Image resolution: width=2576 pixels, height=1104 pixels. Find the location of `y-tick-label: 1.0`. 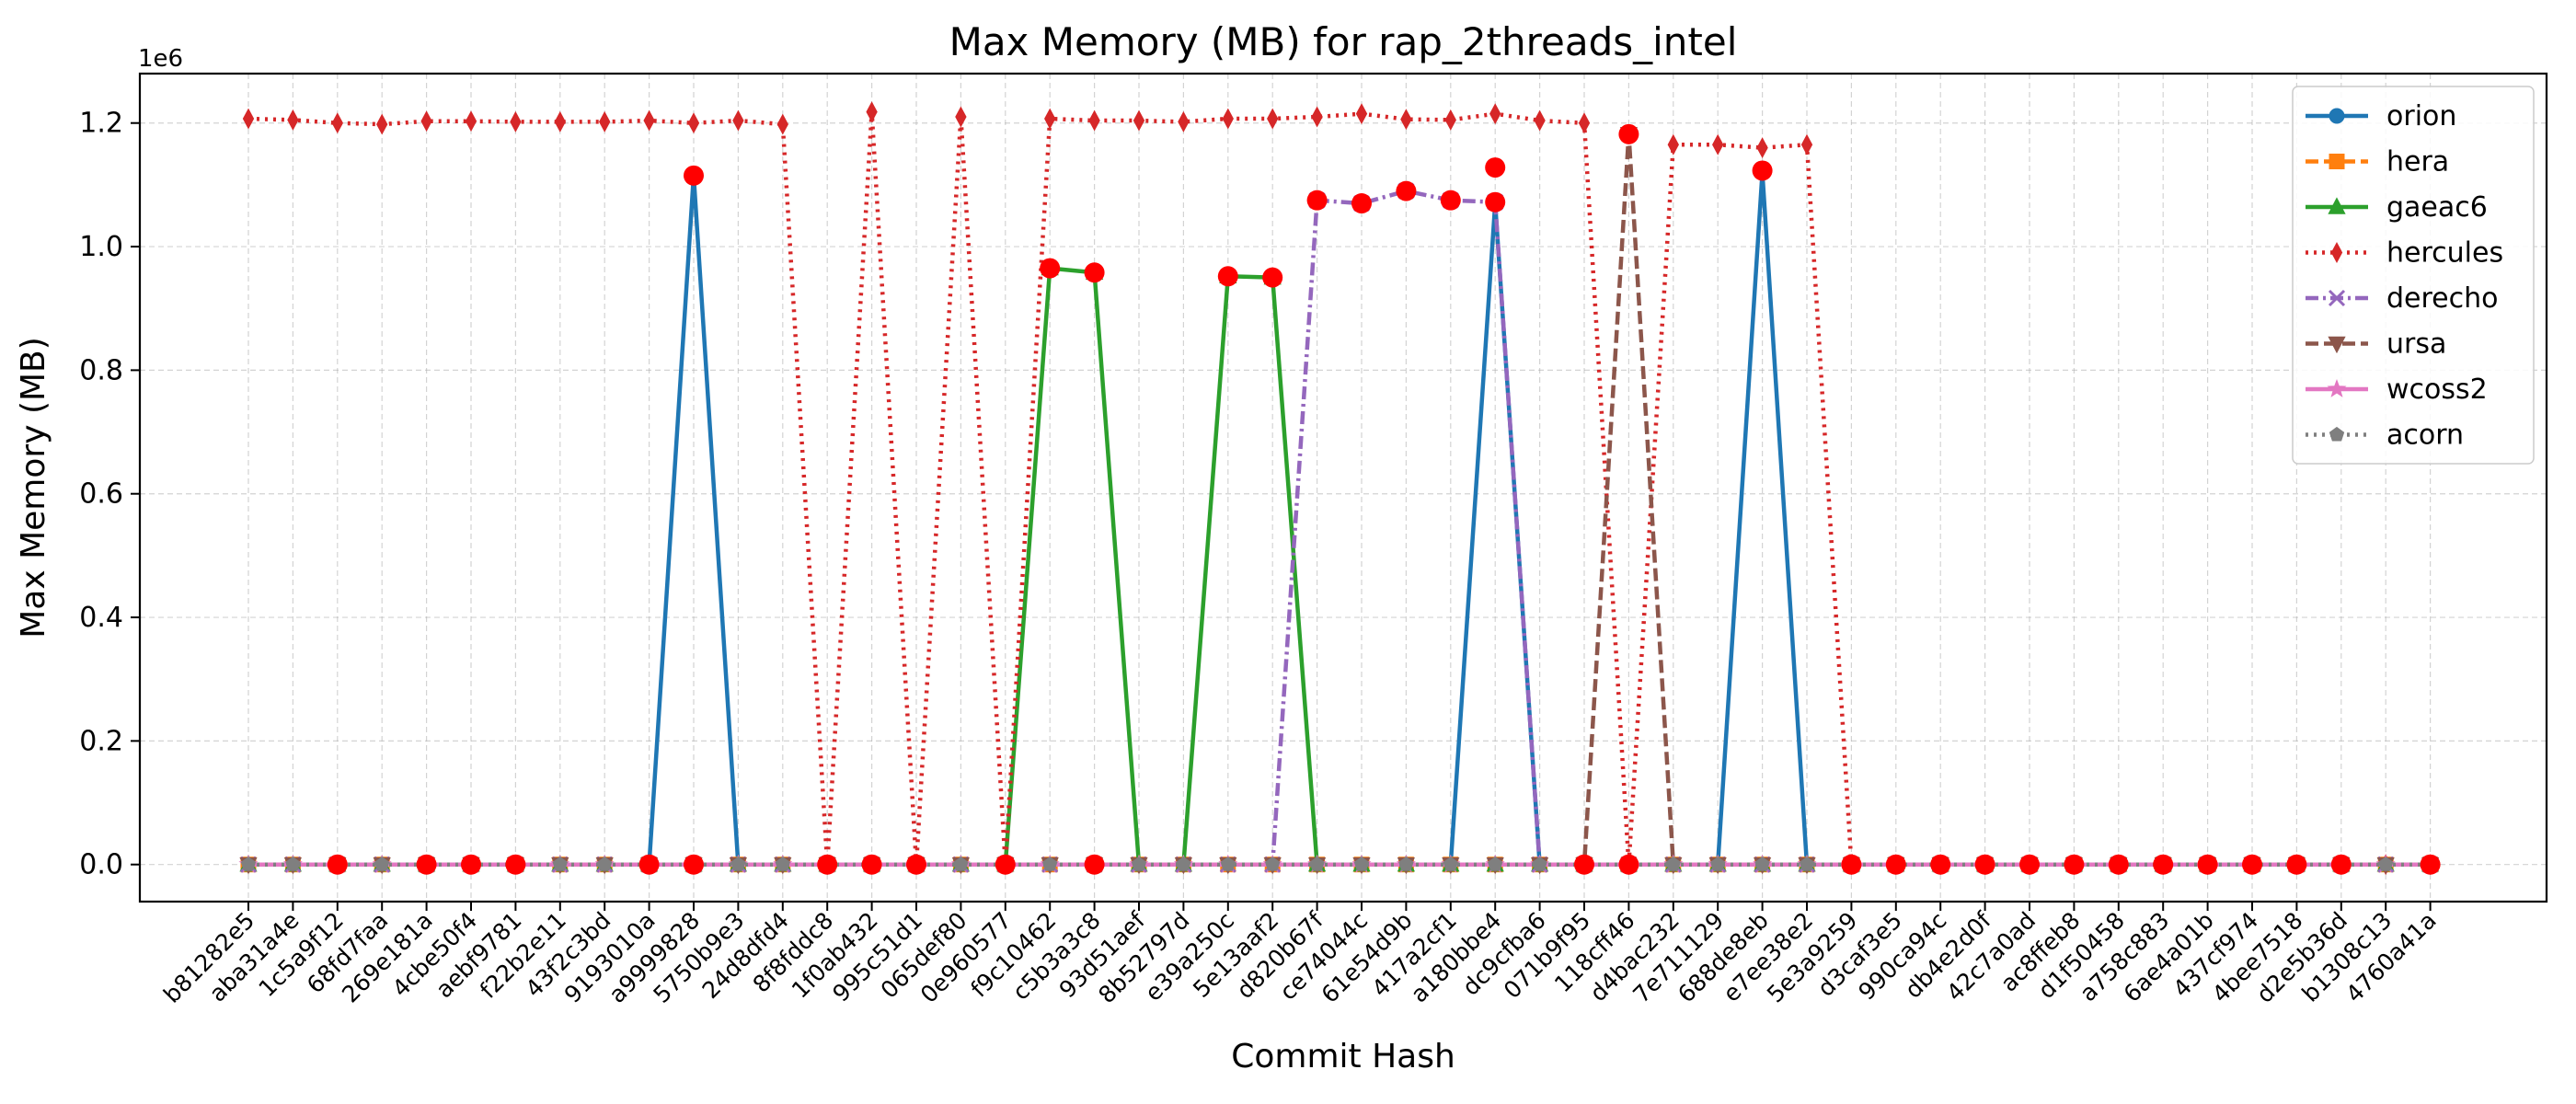

y-tick-label: 1.0 is located at coordinates (101, 247).